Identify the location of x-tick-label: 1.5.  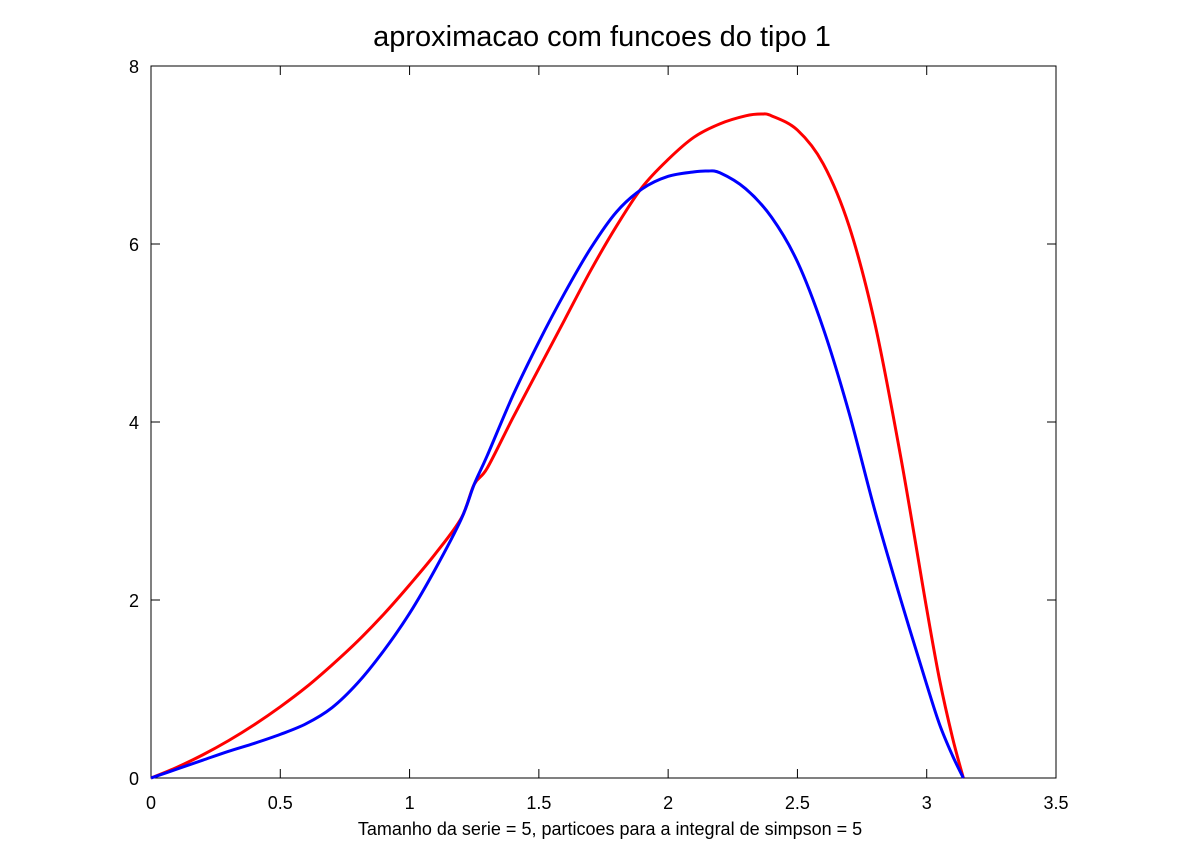
(538, 803).